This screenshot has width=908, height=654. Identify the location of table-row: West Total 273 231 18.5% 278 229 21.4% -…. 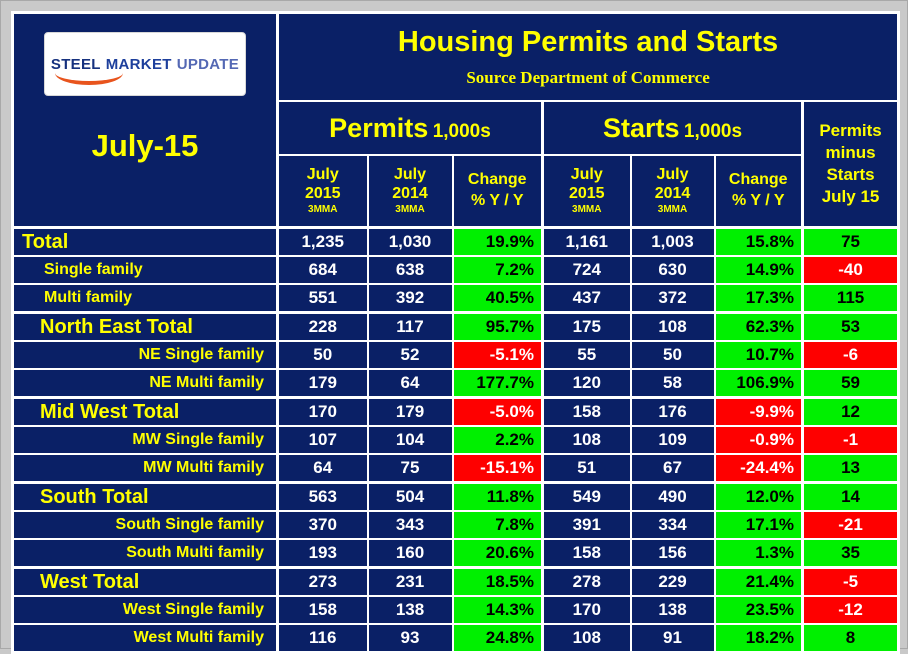
(455, 581).